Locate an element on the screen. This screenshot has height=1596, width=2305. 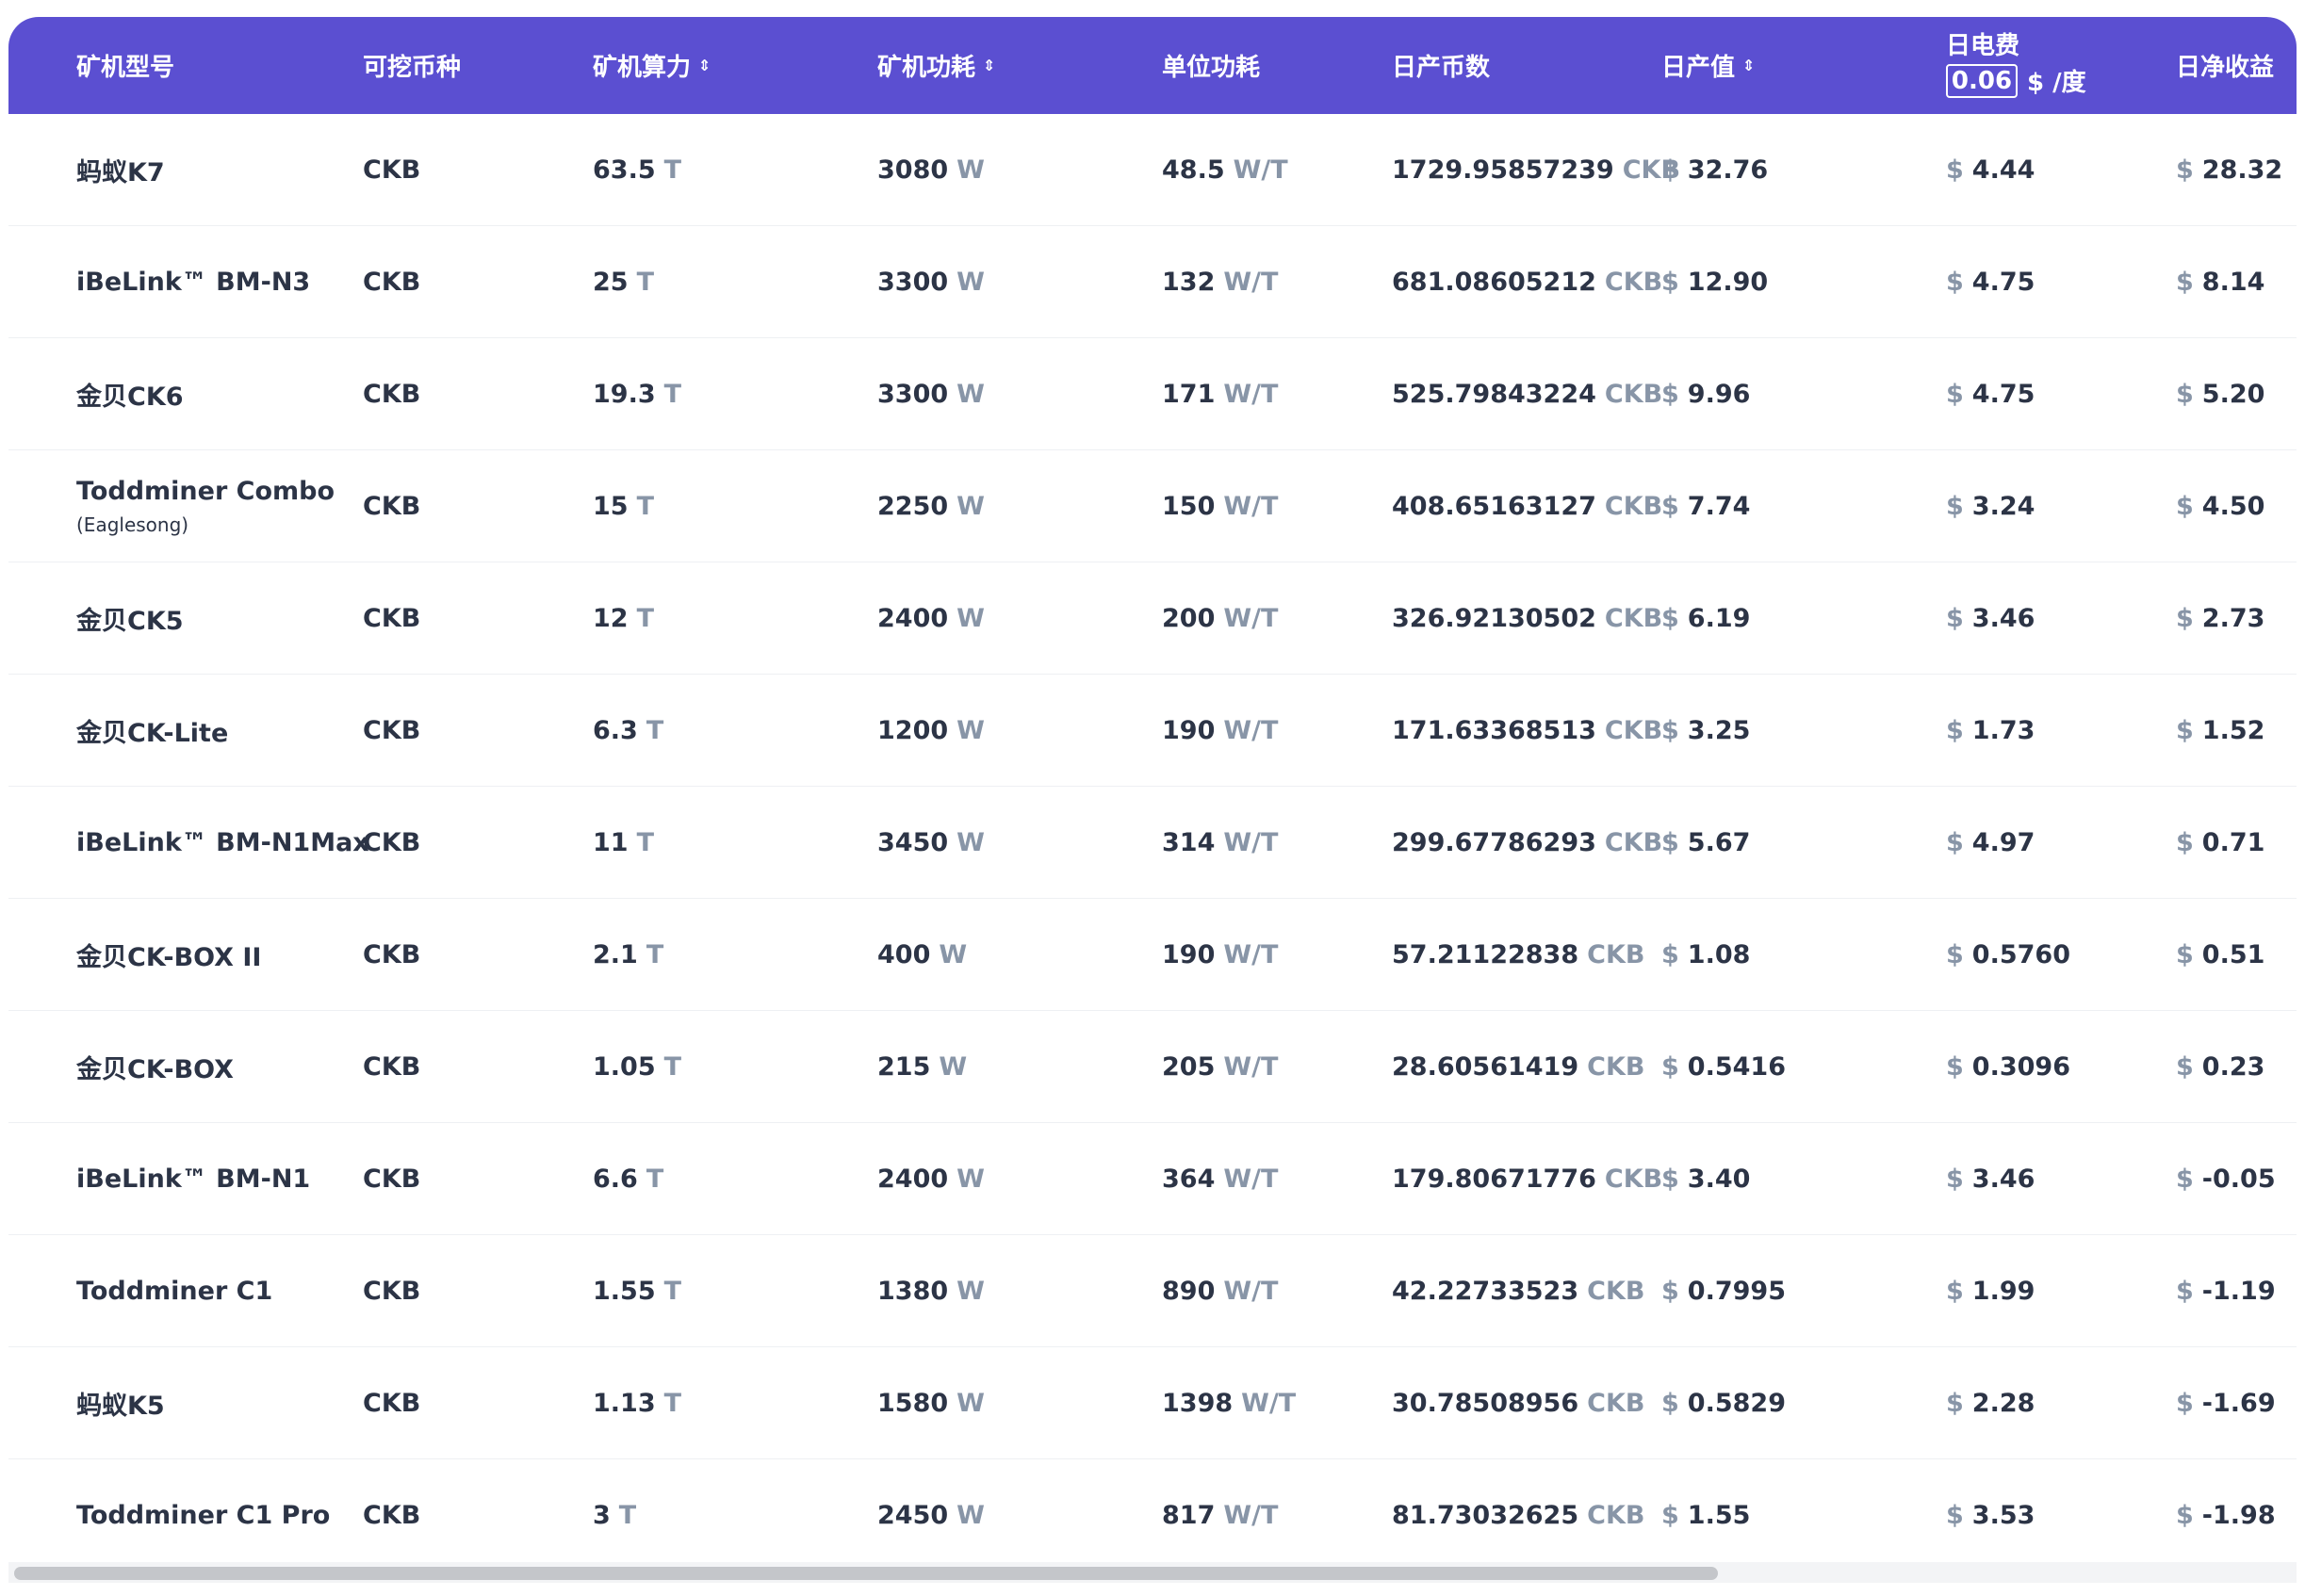
cell-net-profit: $ -0.05 is located at coordinates (2226, 1178).